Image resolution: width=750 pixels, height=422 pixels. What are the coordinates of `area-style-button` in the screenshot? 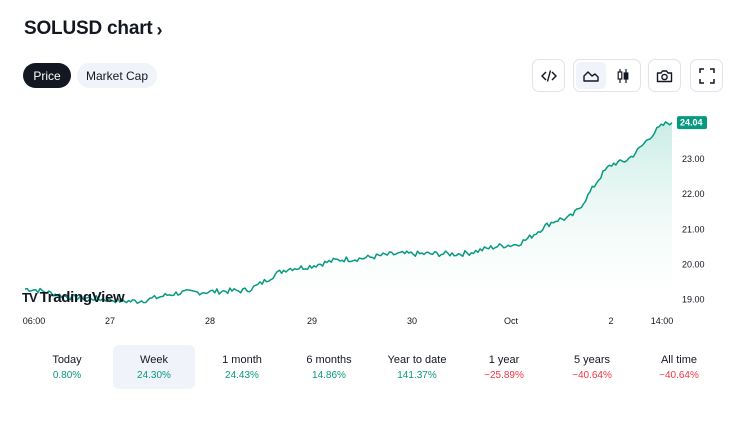 It's located at (591, 75).